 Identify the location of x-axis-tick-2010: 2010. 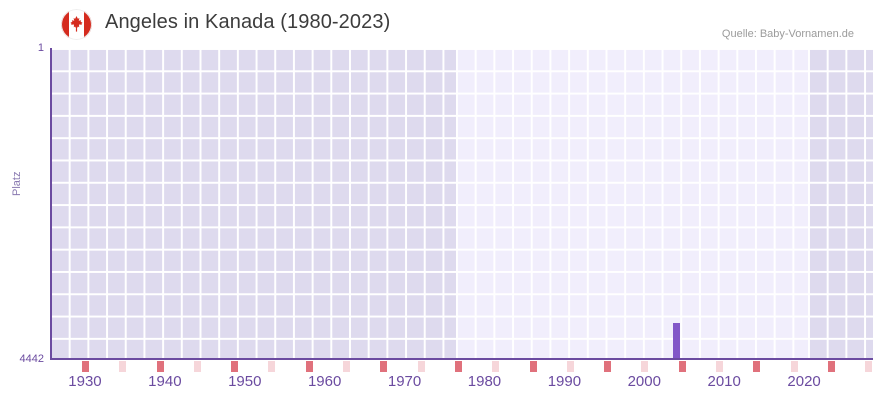
(724, 381).